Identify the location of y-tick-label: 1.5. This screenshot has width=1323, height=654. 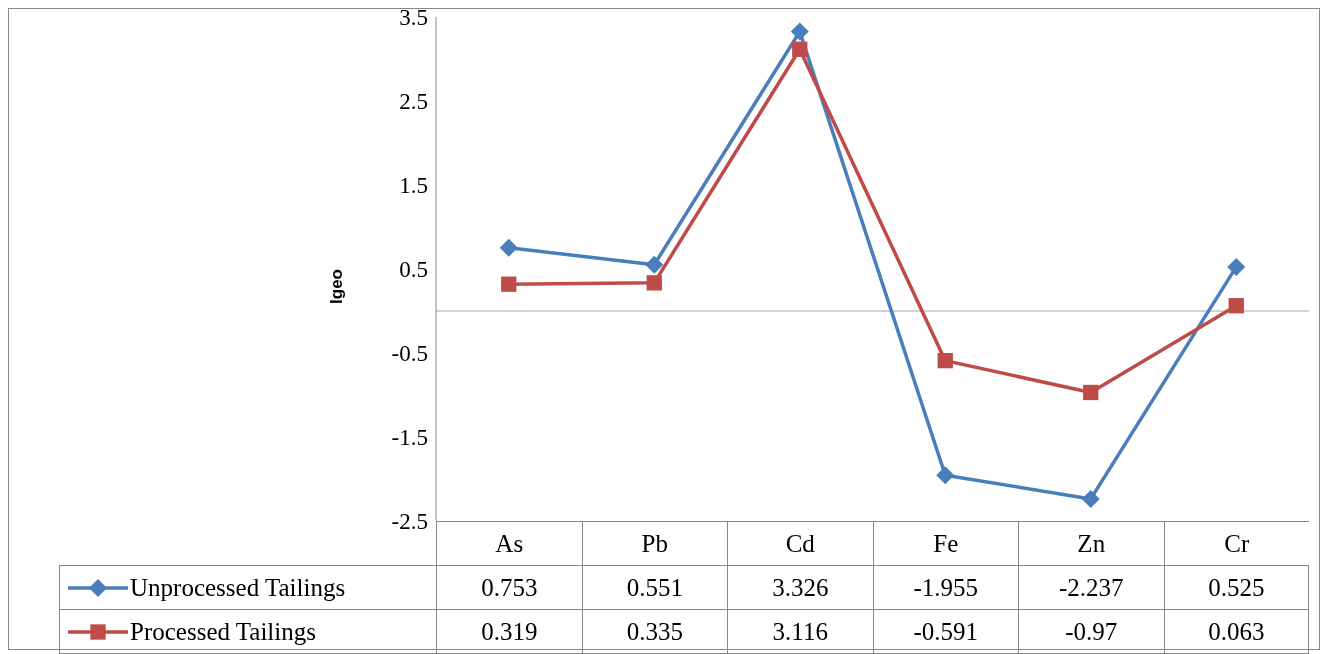
(413, 186).